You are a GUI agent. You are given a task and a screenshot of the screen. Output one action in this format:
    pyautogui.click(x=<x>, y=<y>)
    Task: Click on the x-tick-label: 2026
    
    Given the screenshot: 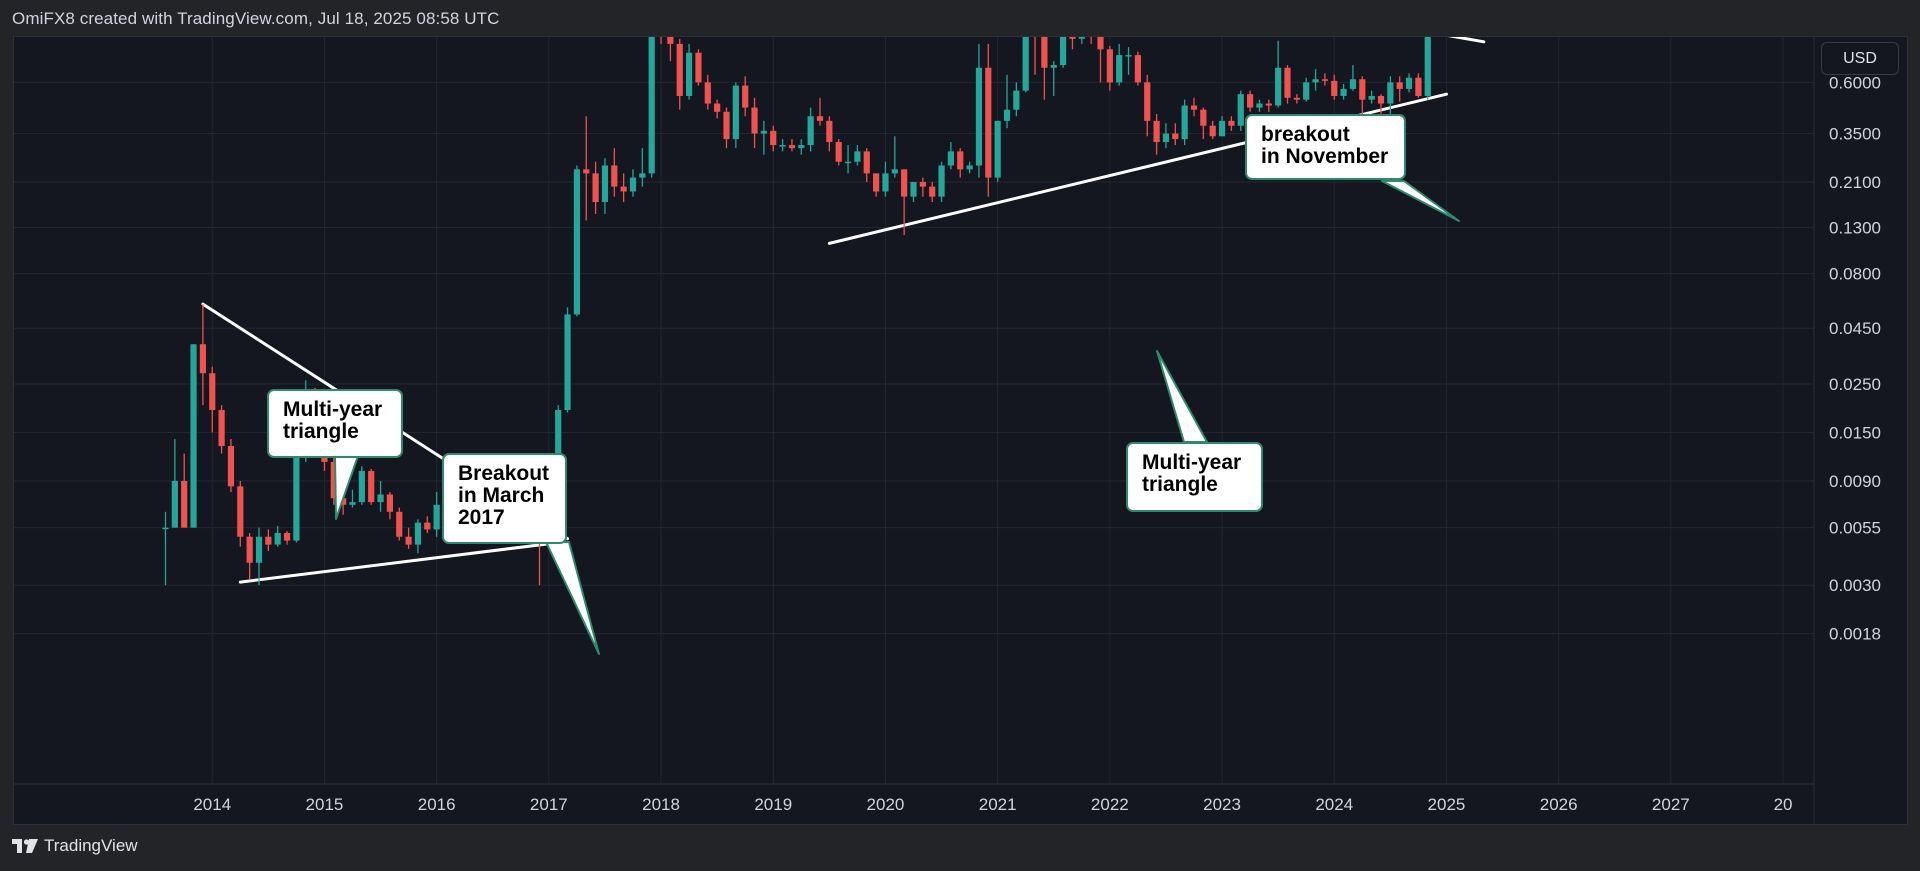 What is the action you would take?
    pyautogui.click(x=1559, y=804)
    